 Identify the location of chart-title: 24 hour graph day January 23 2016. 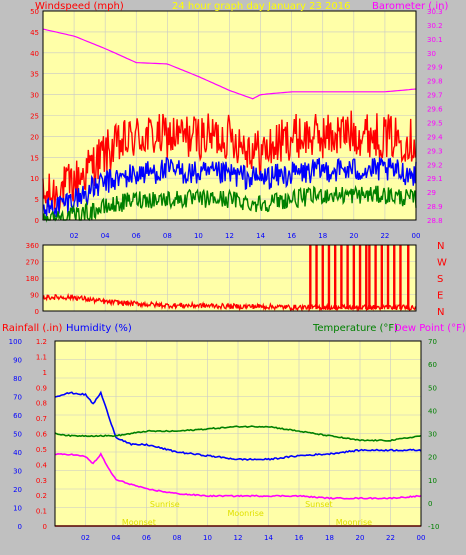
(261, 6).